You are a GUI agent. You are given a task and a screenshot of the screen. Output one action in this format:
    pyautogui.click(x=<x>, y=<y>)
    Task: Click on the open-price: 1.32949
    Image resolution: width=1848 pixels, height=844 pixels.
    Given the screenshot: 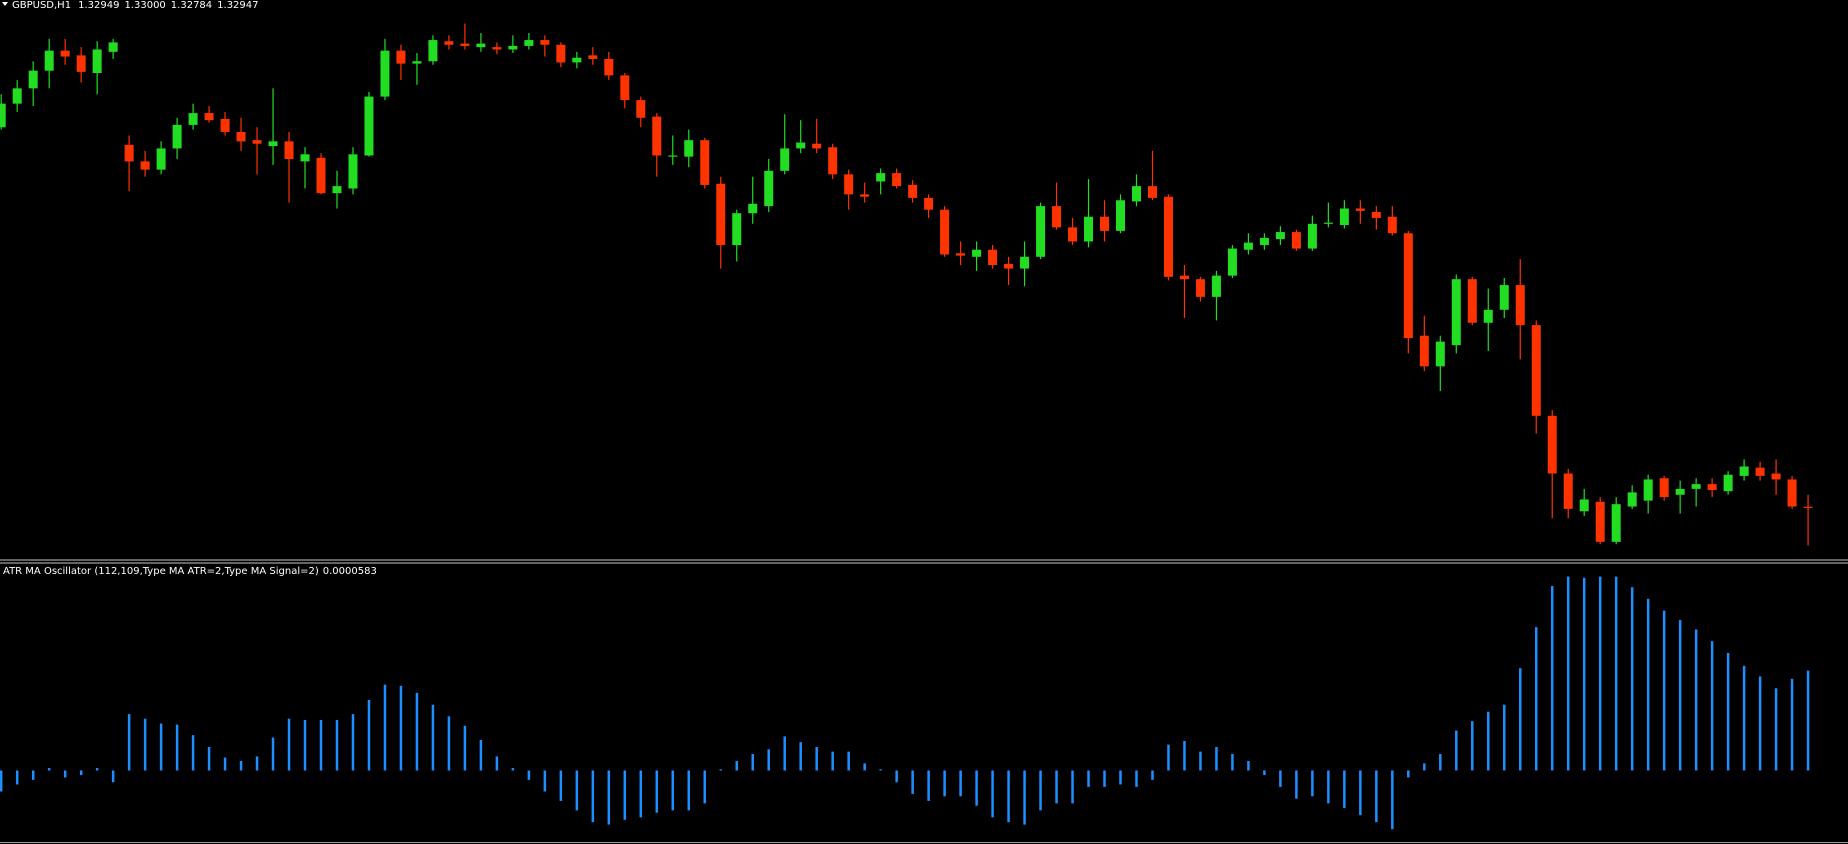 What is the action you would take?
    pyautogui.click(x=98, y=5)
    